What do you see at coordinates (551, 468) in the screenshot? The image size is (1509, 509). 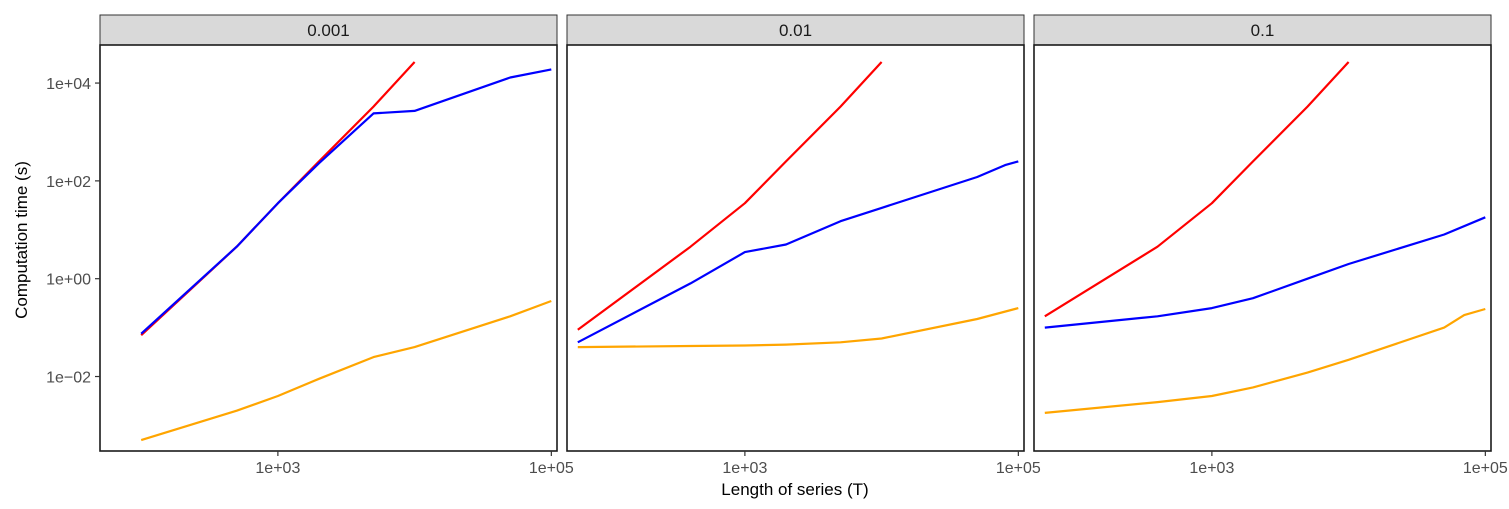 I see `x-tick-label-0-1: 1e+05` at bounding box center [551, 468].